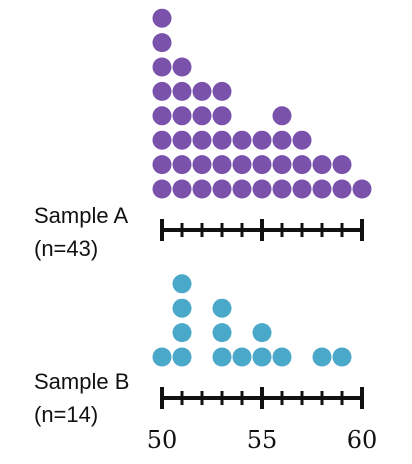 The width and height of the screenshot is (412, 464). Describe the element at coordinates (262, 230) in the screenshot. I see `sample-a-axis` at that location.